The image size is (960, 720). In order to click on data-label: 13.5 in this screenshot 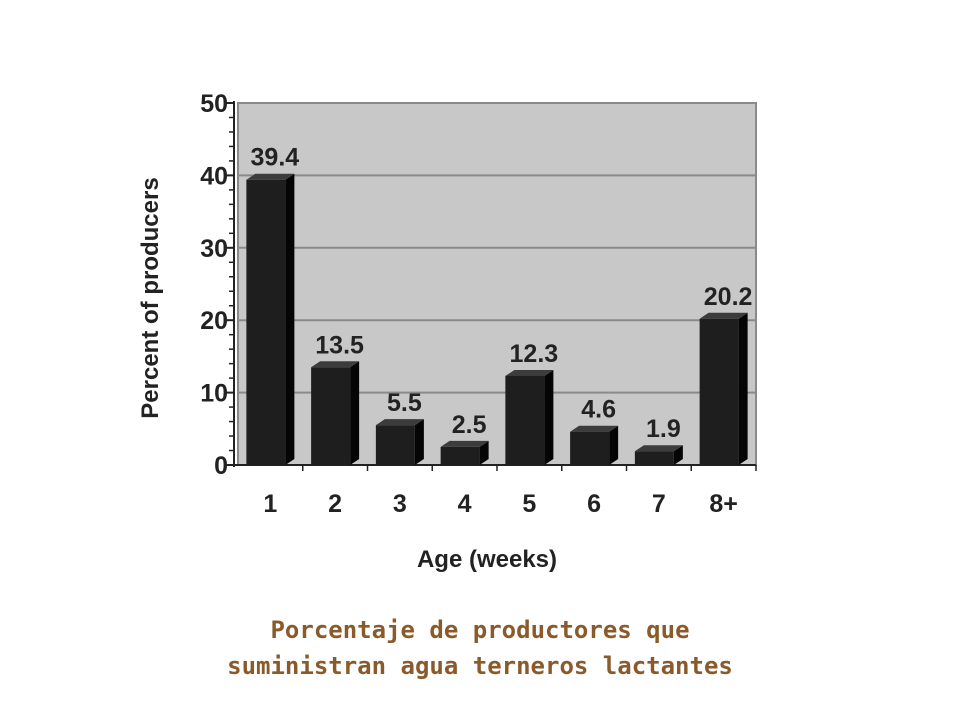, I will do `click(339, 345)`.